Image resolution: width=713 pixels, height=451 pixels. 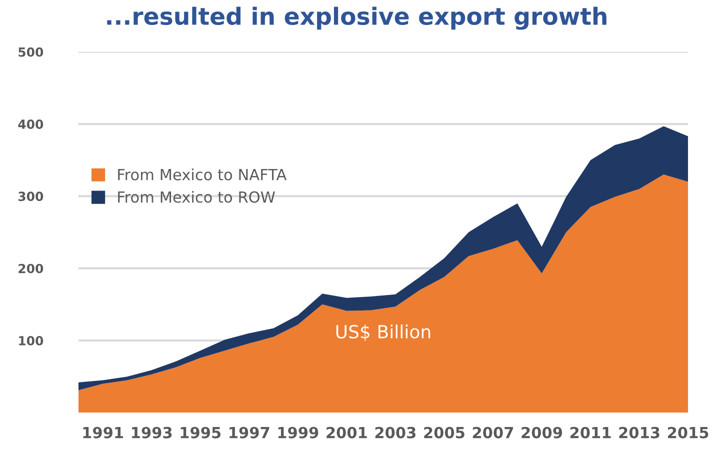 I want to click on y-tick-label: 400, so click(x=31, y=124).